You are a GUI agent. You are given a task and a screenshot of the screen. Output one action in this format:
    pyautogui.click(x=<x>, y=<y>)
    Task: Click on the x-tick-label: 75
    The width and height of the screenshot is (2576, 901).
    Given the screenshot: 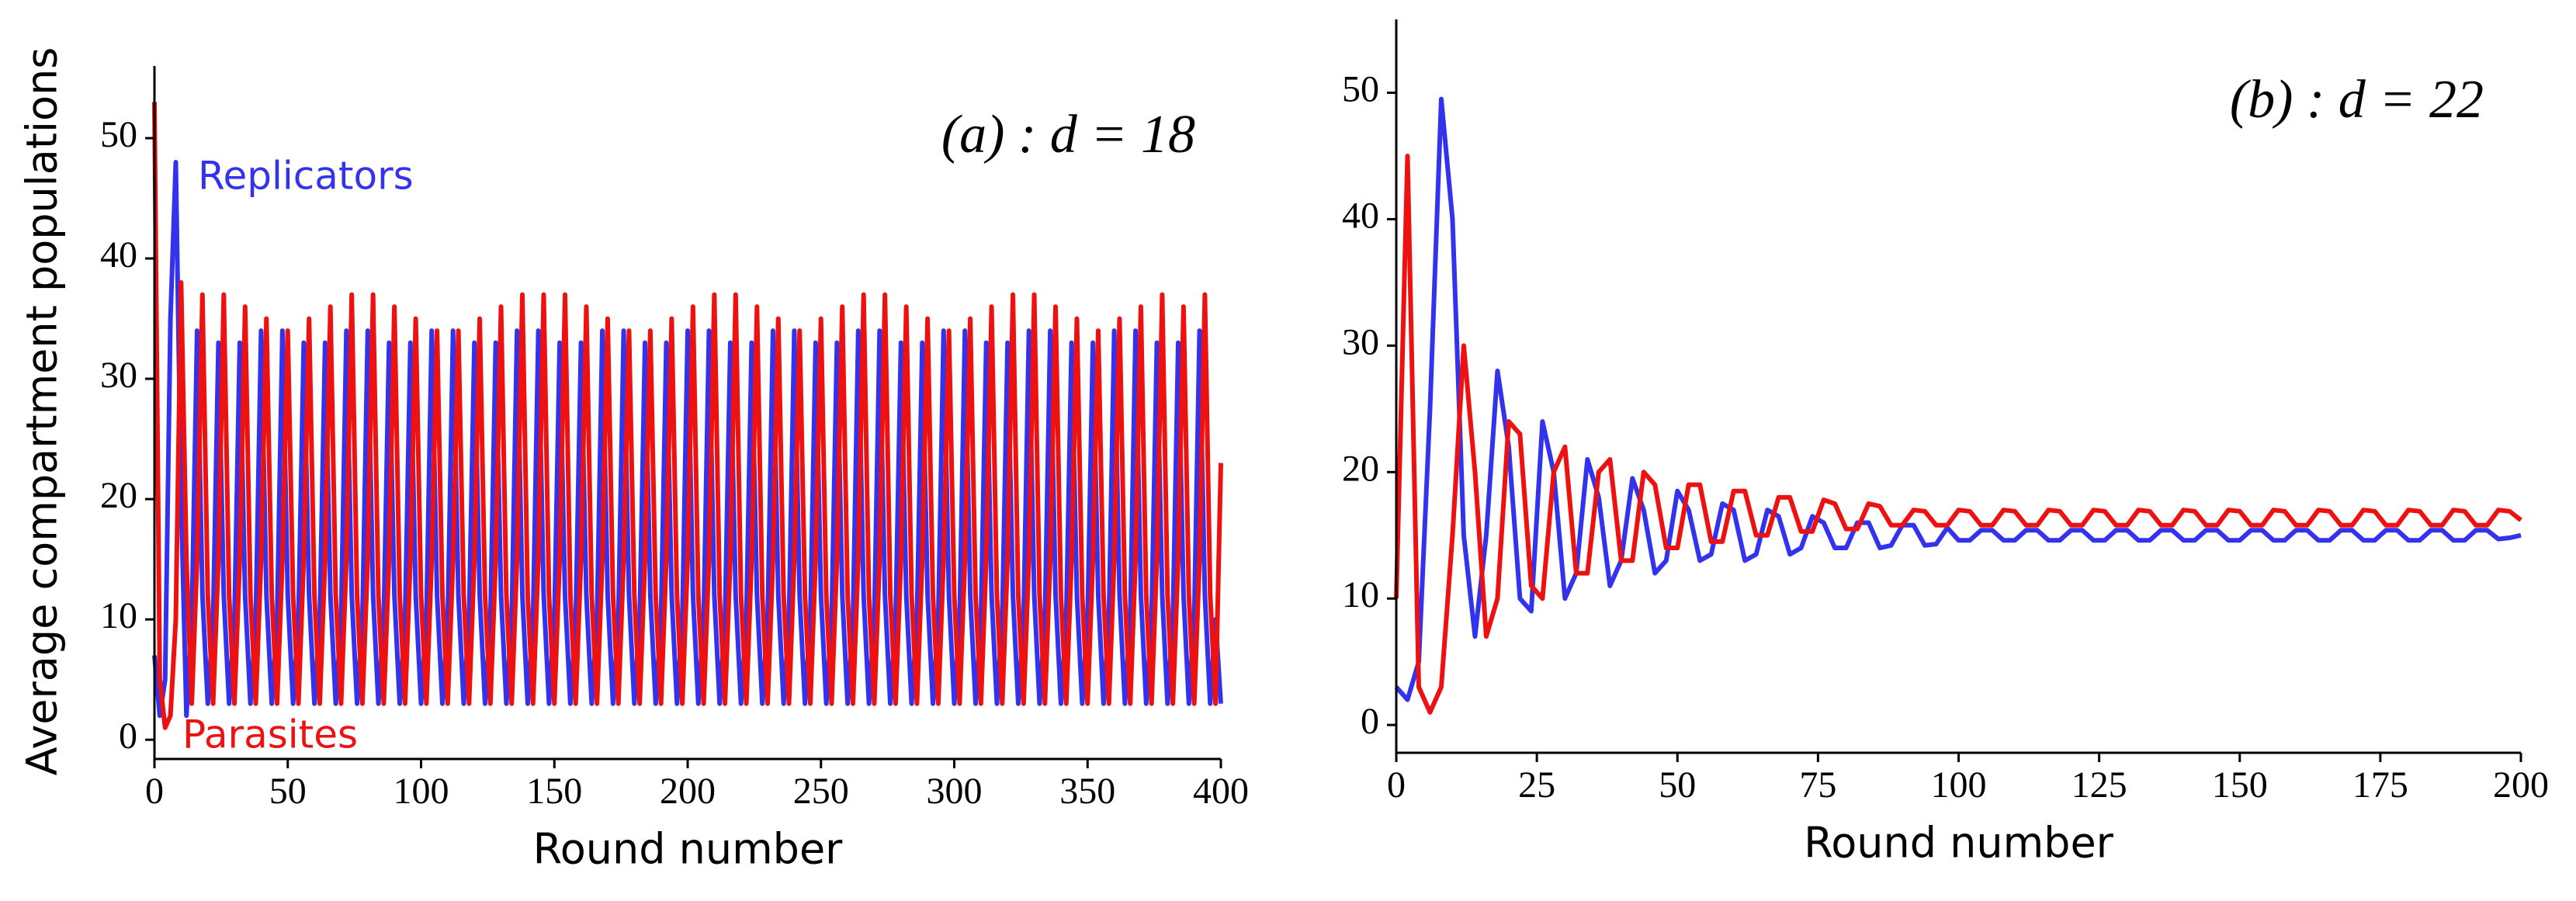 What is the action you would take?
    pyautogui.click(x=1817, y=785)
    